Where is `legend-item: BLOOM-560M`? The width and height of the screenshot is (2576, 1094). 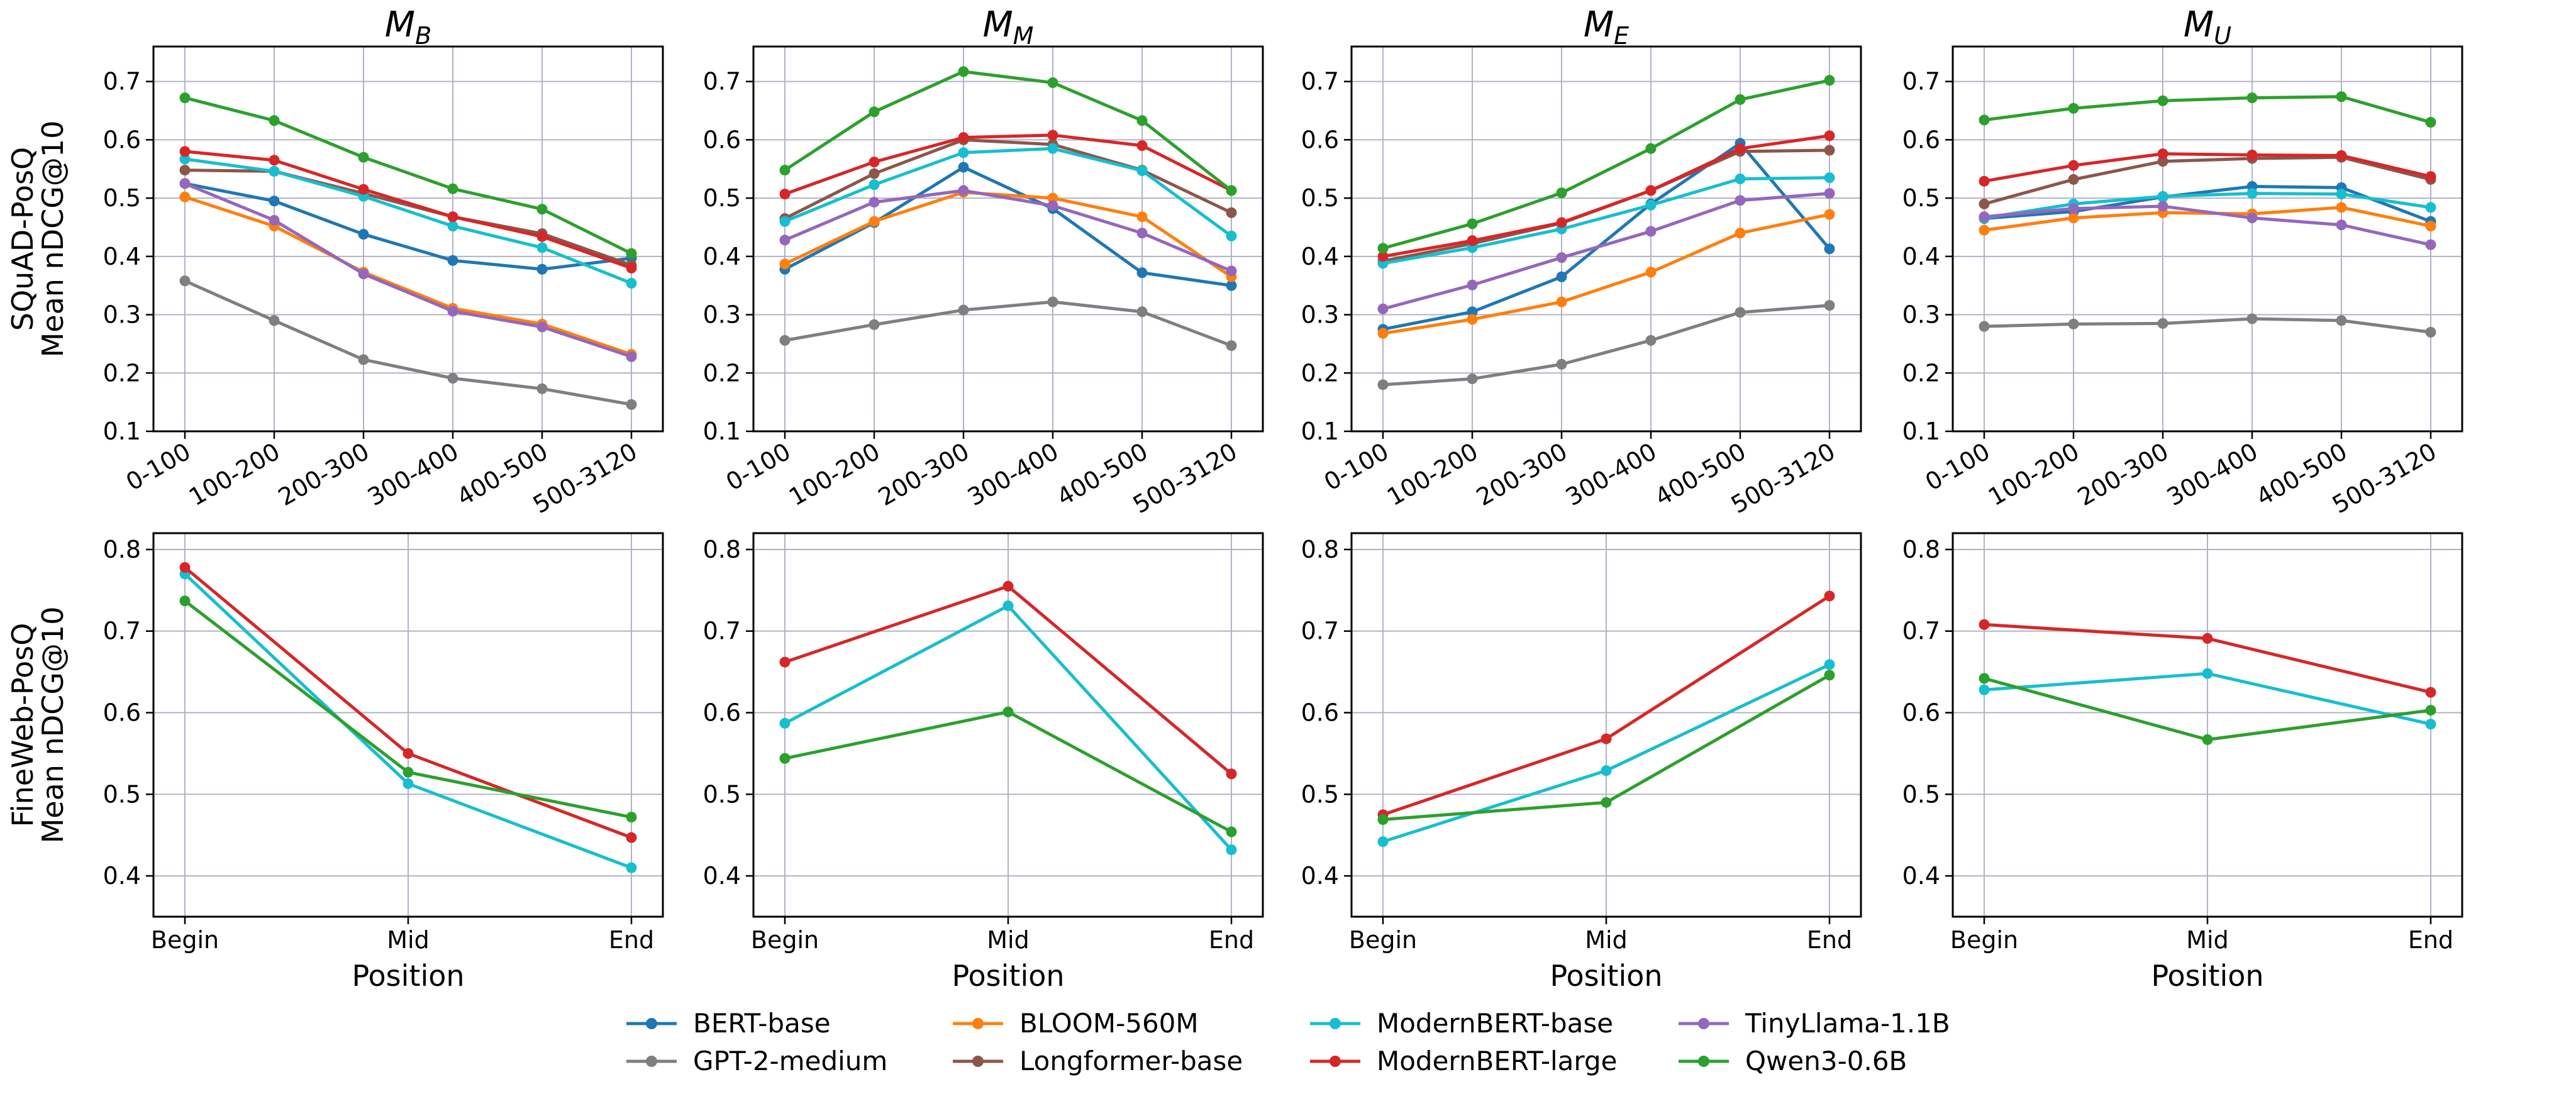 legend-item: BLOOM-560M is located at coordinates (1076, 1023).